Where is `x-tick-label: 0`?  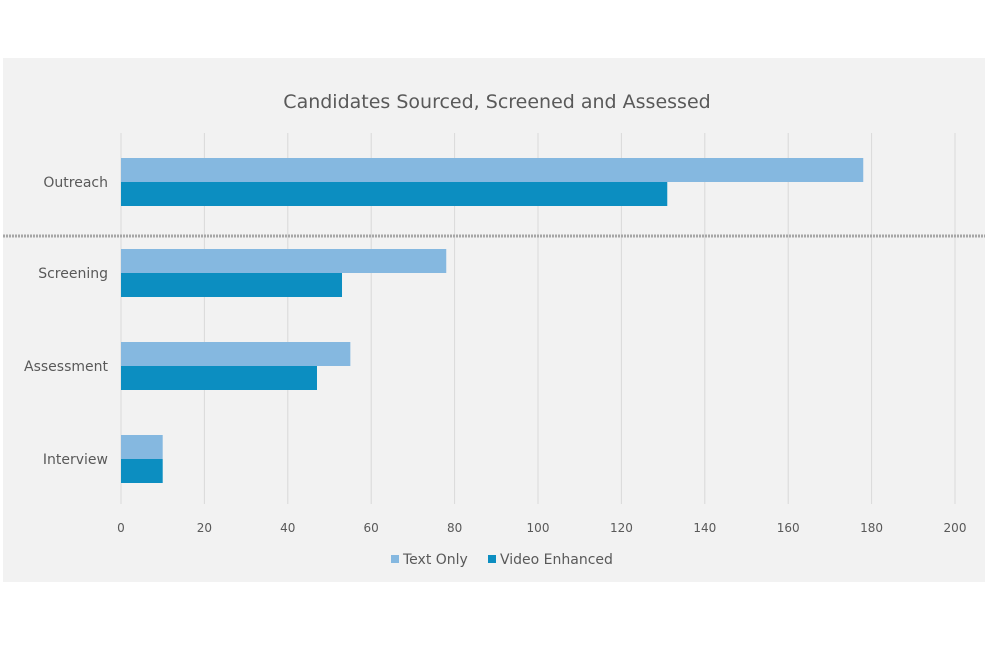 x-tick-label: 0 is located at coordinates (121, 528).